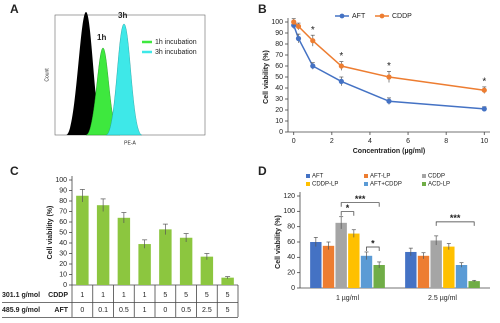 This screenshot has width=500, height=323. I want to click on row-name: CDDP, so click(58, 295).